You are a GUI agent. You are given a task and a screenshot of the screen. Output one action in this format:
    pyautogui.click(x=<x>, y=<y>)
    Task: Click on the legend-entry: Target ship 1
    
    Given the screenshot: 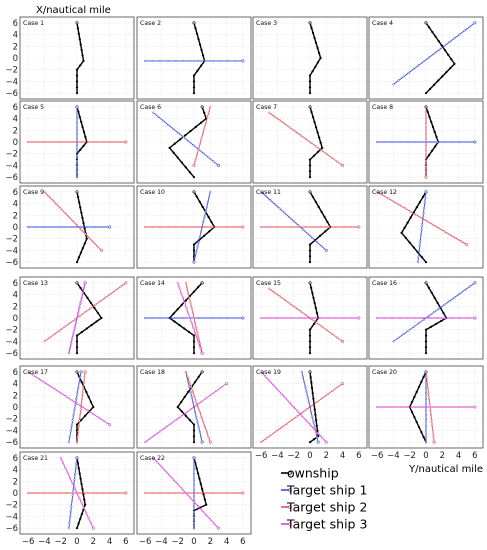 What is the action you would take?
    pyautogui.click(x=324, y=490)
    